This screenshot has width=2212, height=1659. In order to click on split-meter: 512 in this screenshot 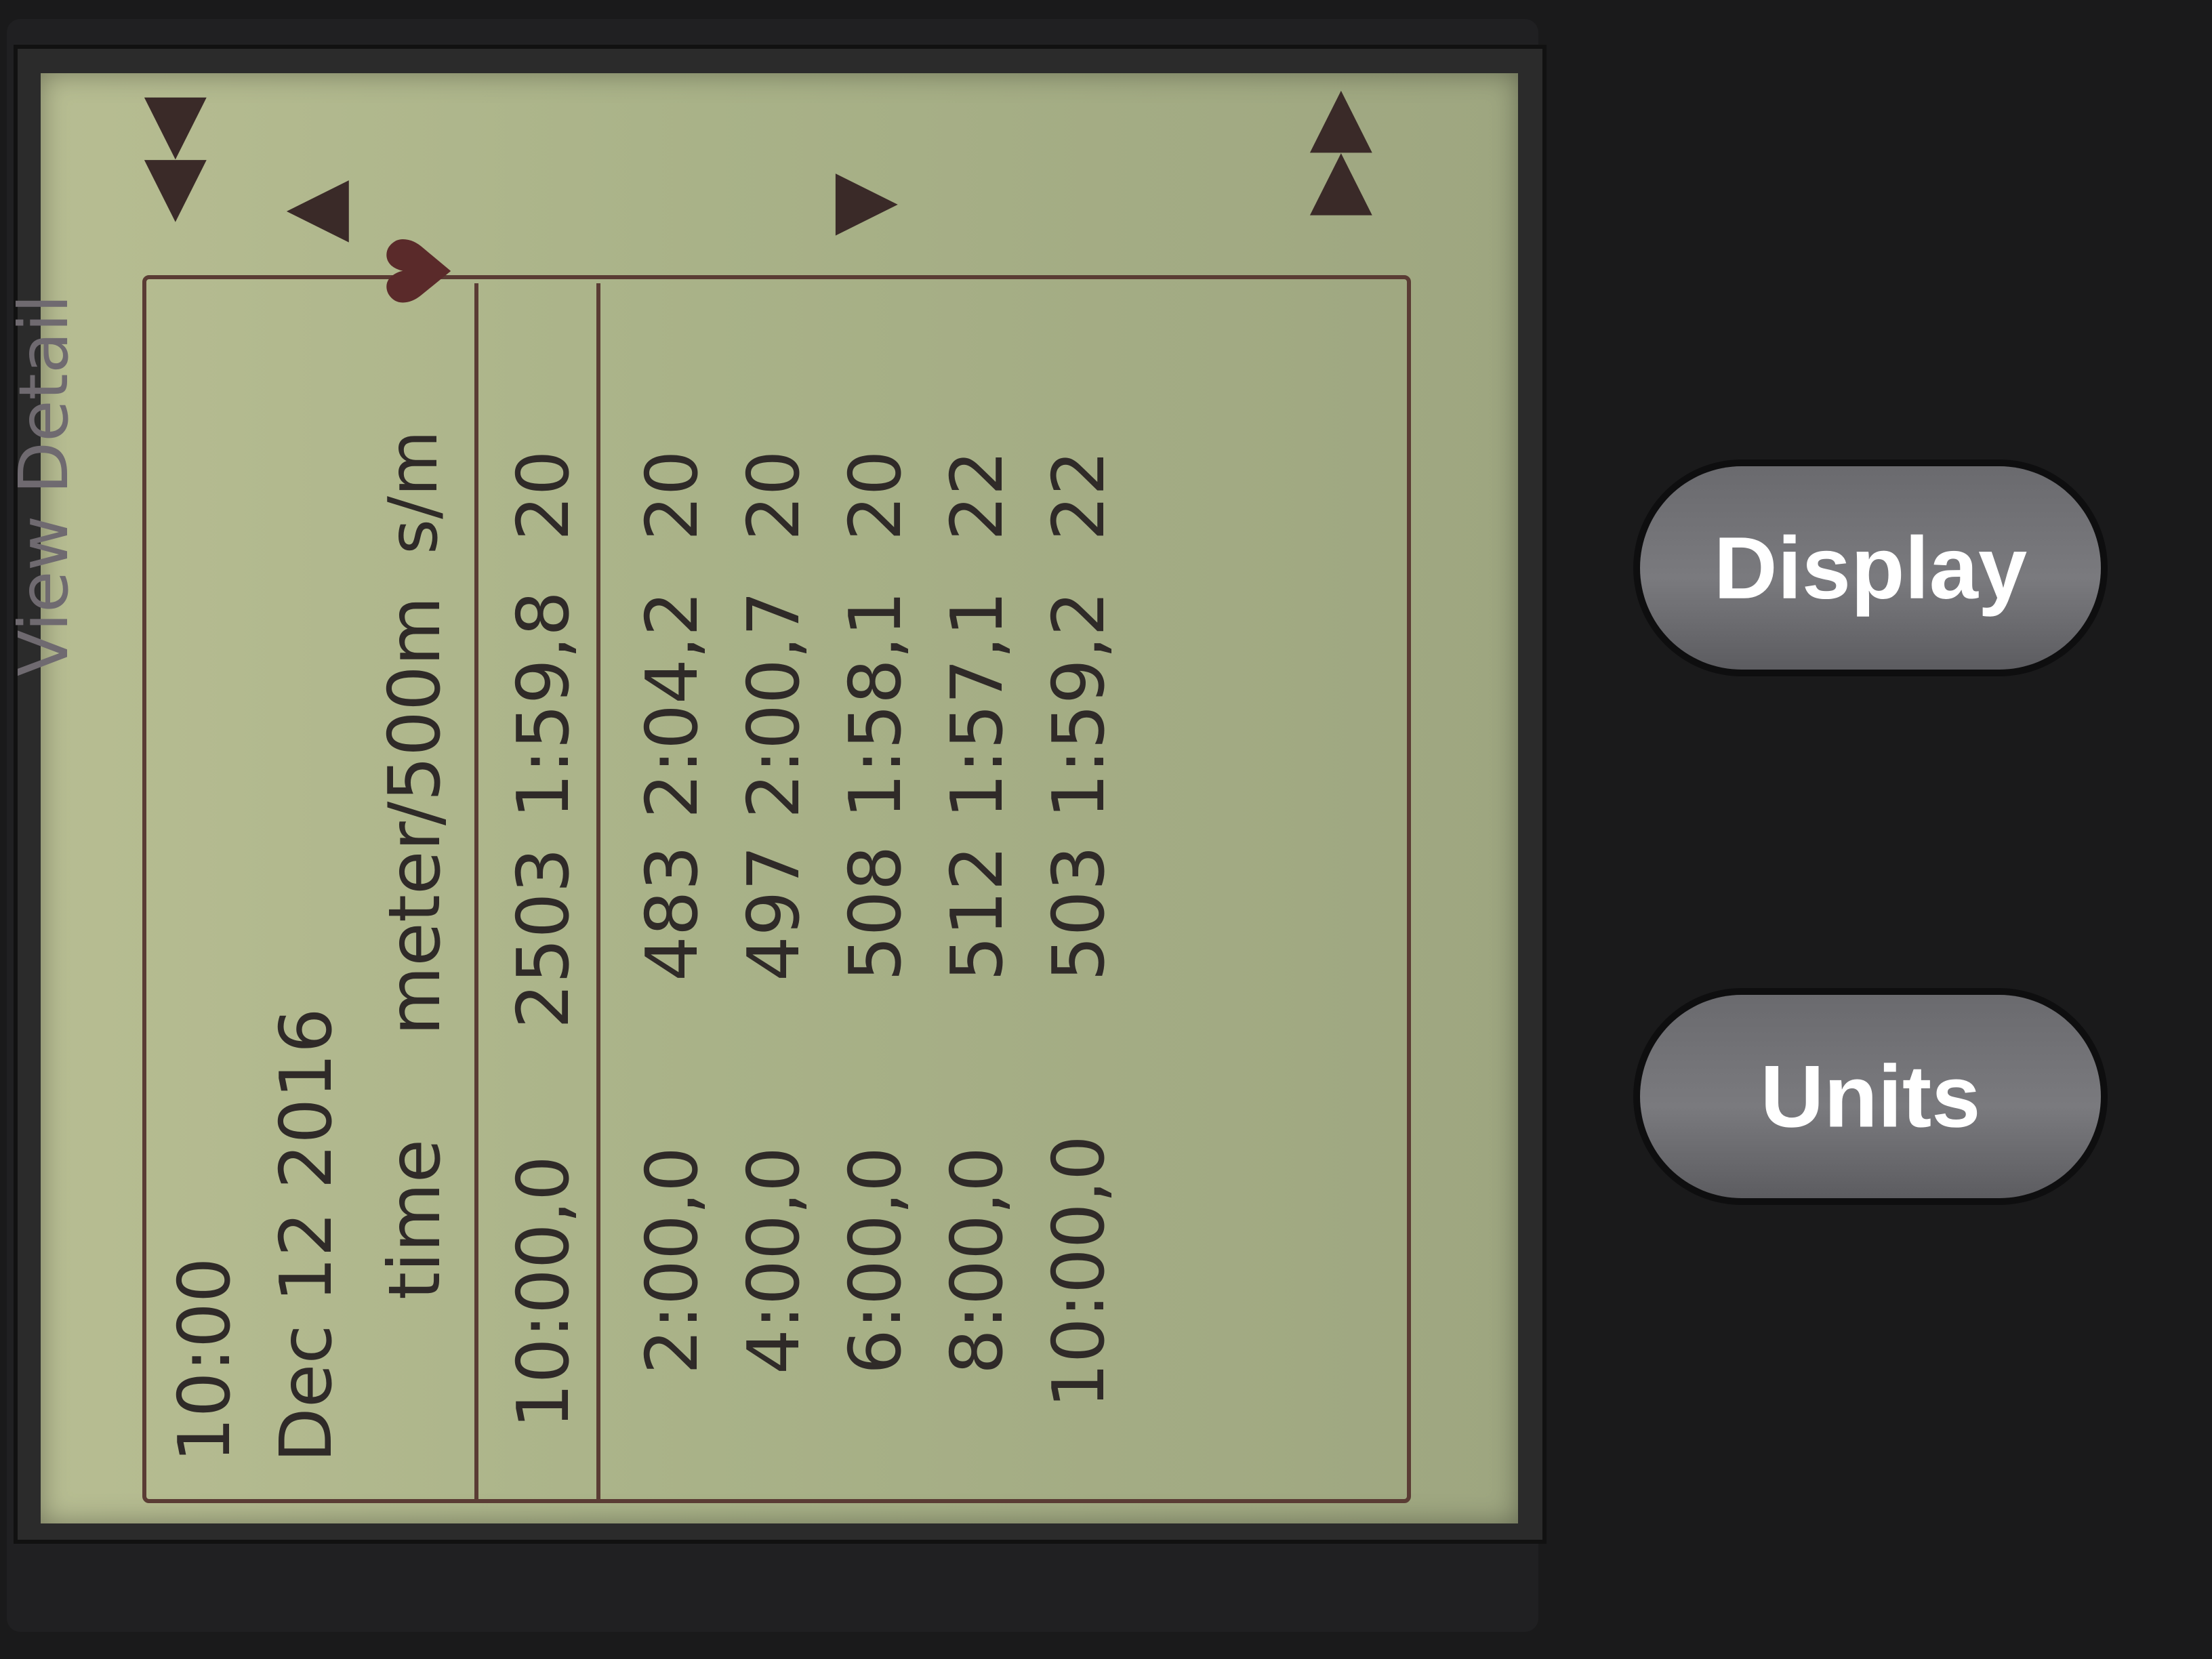, I will do `click(977, 913)`.